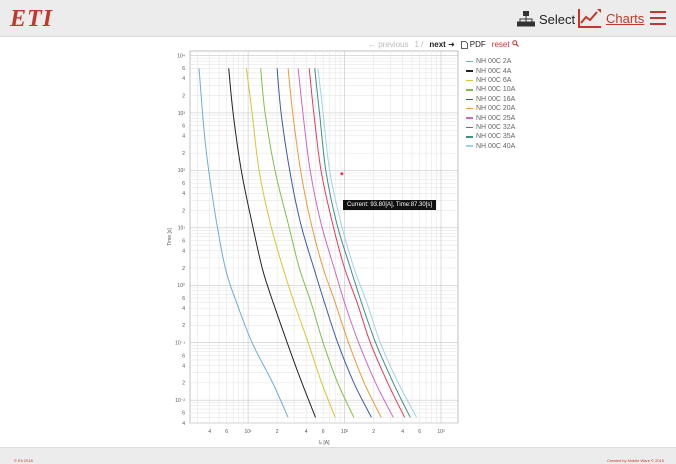  What do you see at coordinates (390, 205) in the screenshot?
I see `chart-tooltip: Current: 93.80[A], Time:87.30[s]` at bounding box center [390, 205].